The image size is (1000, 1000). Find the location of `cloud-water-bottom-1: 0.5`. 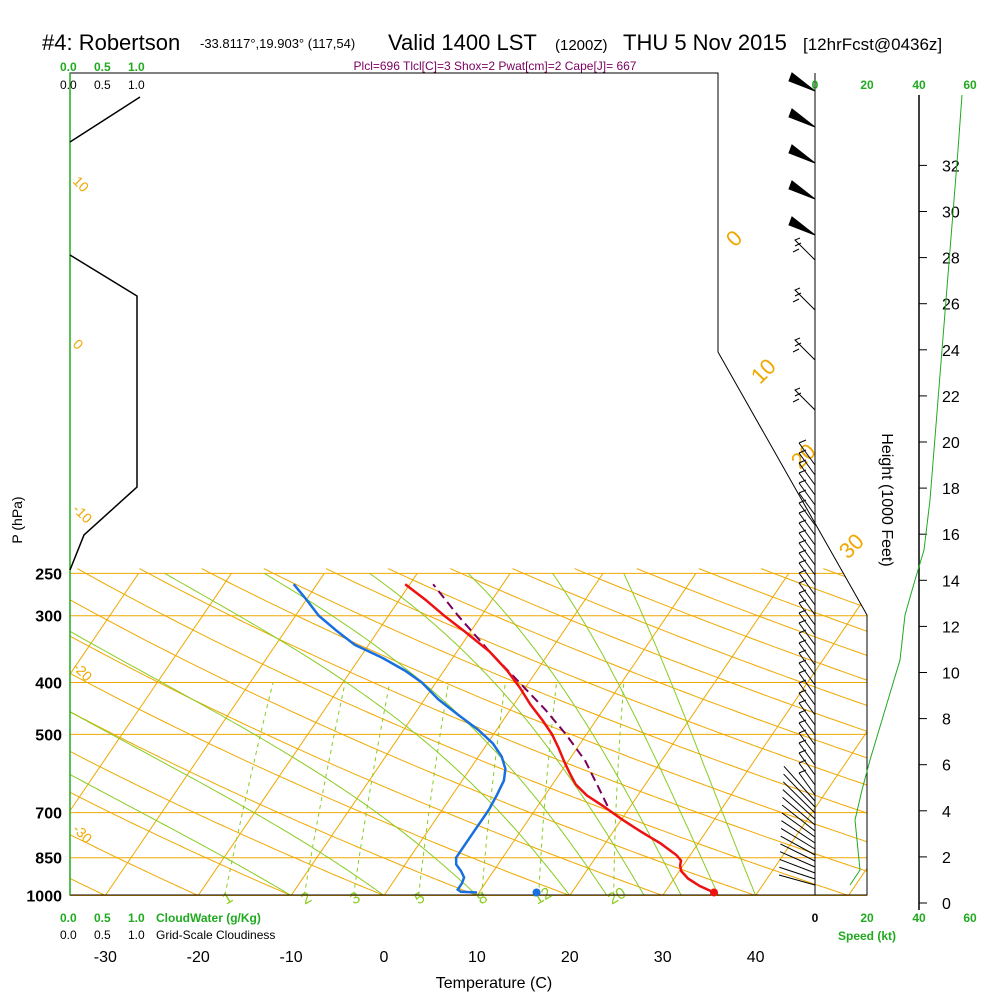

cloud-water-bottom-1: 0.5 is located at coordinates (102, 918).